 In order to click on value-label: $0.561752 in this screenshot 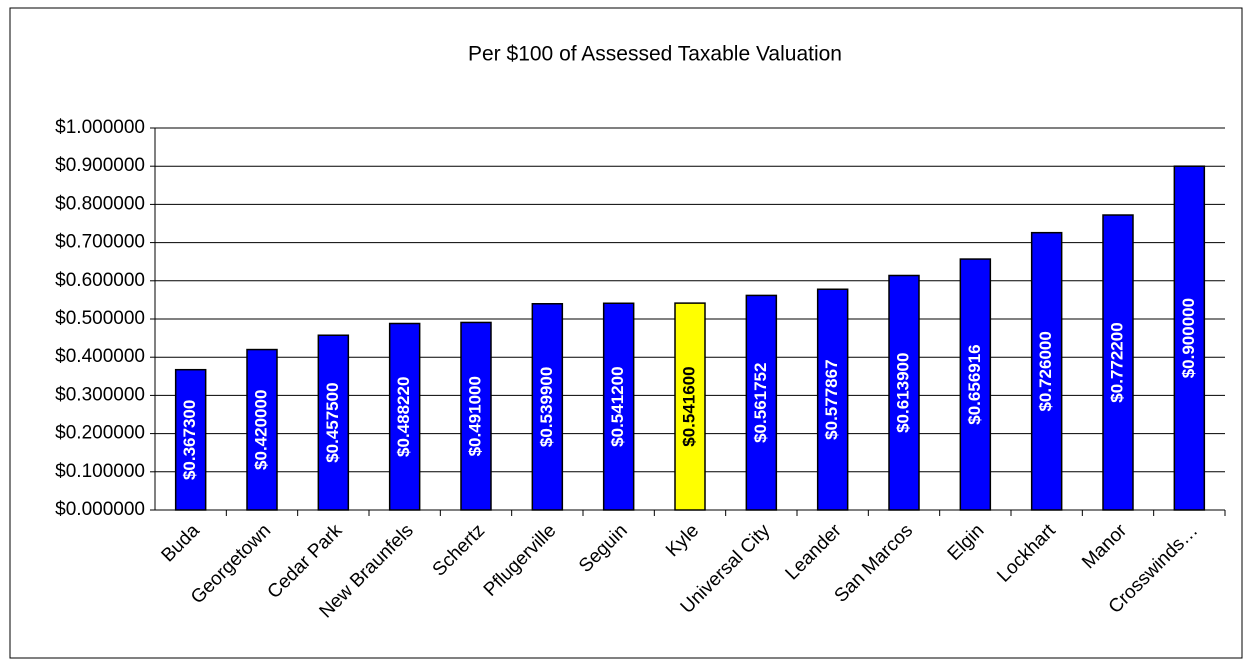, I will do `click(760, 403)`.